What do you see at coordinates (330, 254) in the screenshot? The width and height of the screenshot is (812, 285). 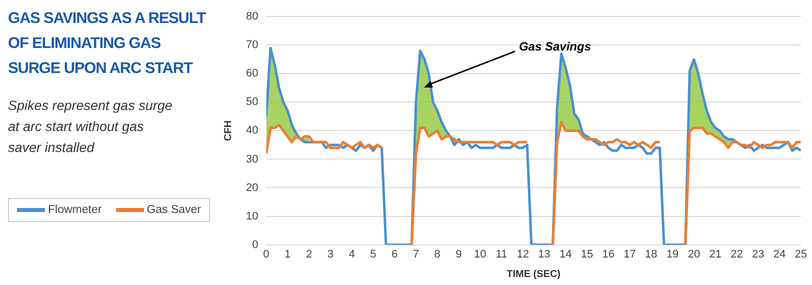 I see `x-tick-label: 3` at bounding box center [330, 254].